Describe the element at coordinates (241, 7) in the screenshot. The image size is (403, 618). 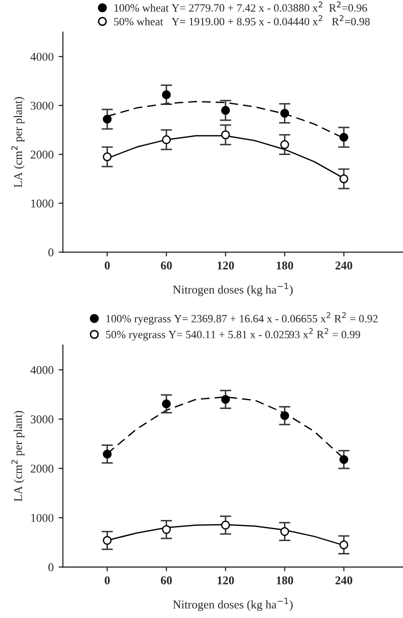
I see `legend-label: 100% wheat Y= 2779.70 + 7.42 x - 0.03880 x$^{2}$ R$^{2}$=0.96` at that location.